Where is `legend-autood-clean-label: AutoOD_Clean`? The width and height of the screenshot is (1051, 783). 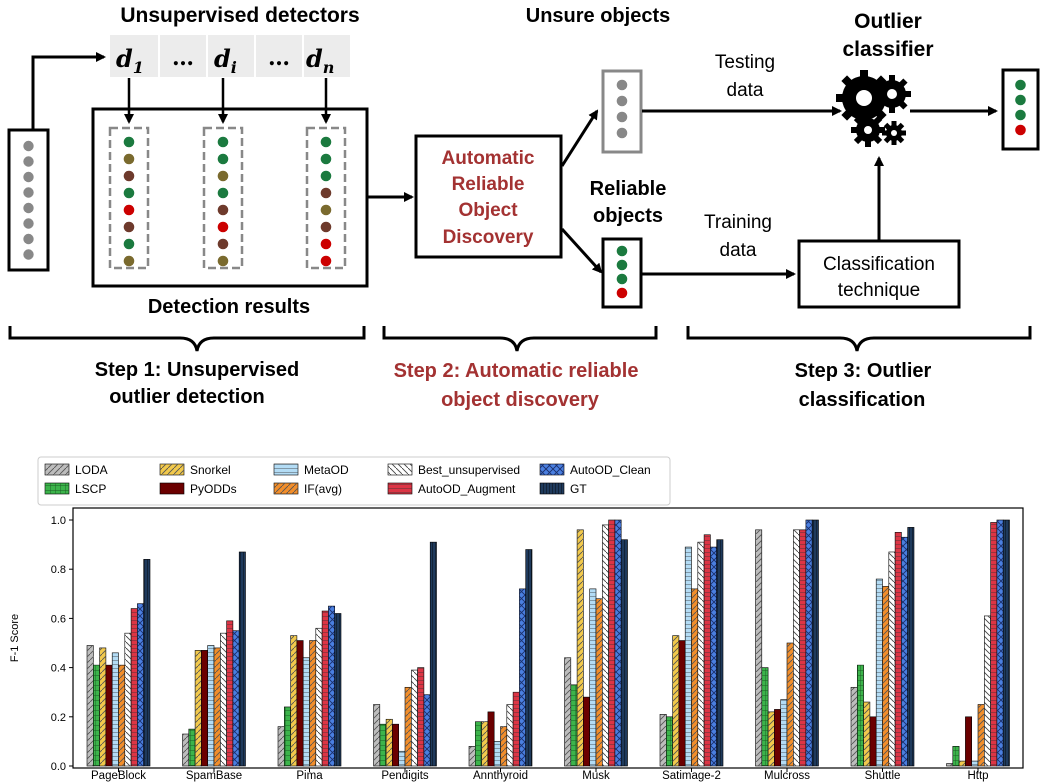
legend-autood-clean-label: AutoOD_Clean is located at coordinates (610, 470).